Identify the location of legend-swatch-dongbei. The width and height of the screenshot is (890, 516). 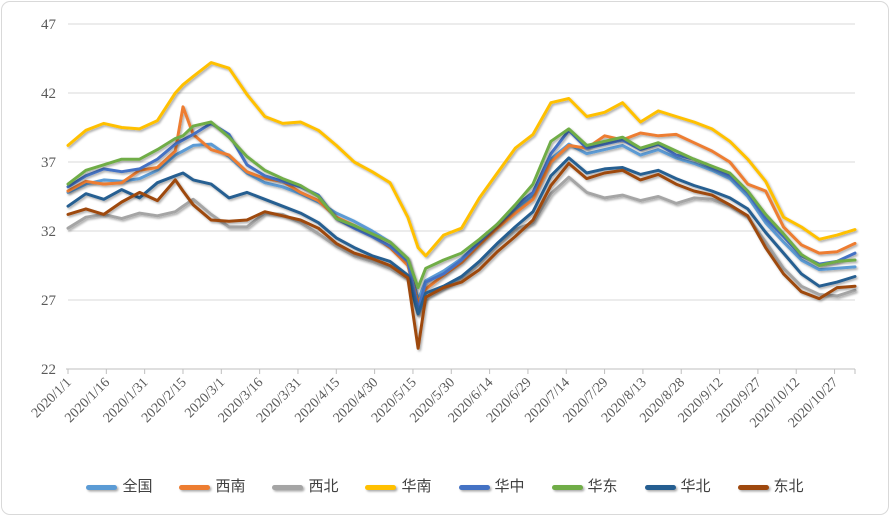
(753, 487).